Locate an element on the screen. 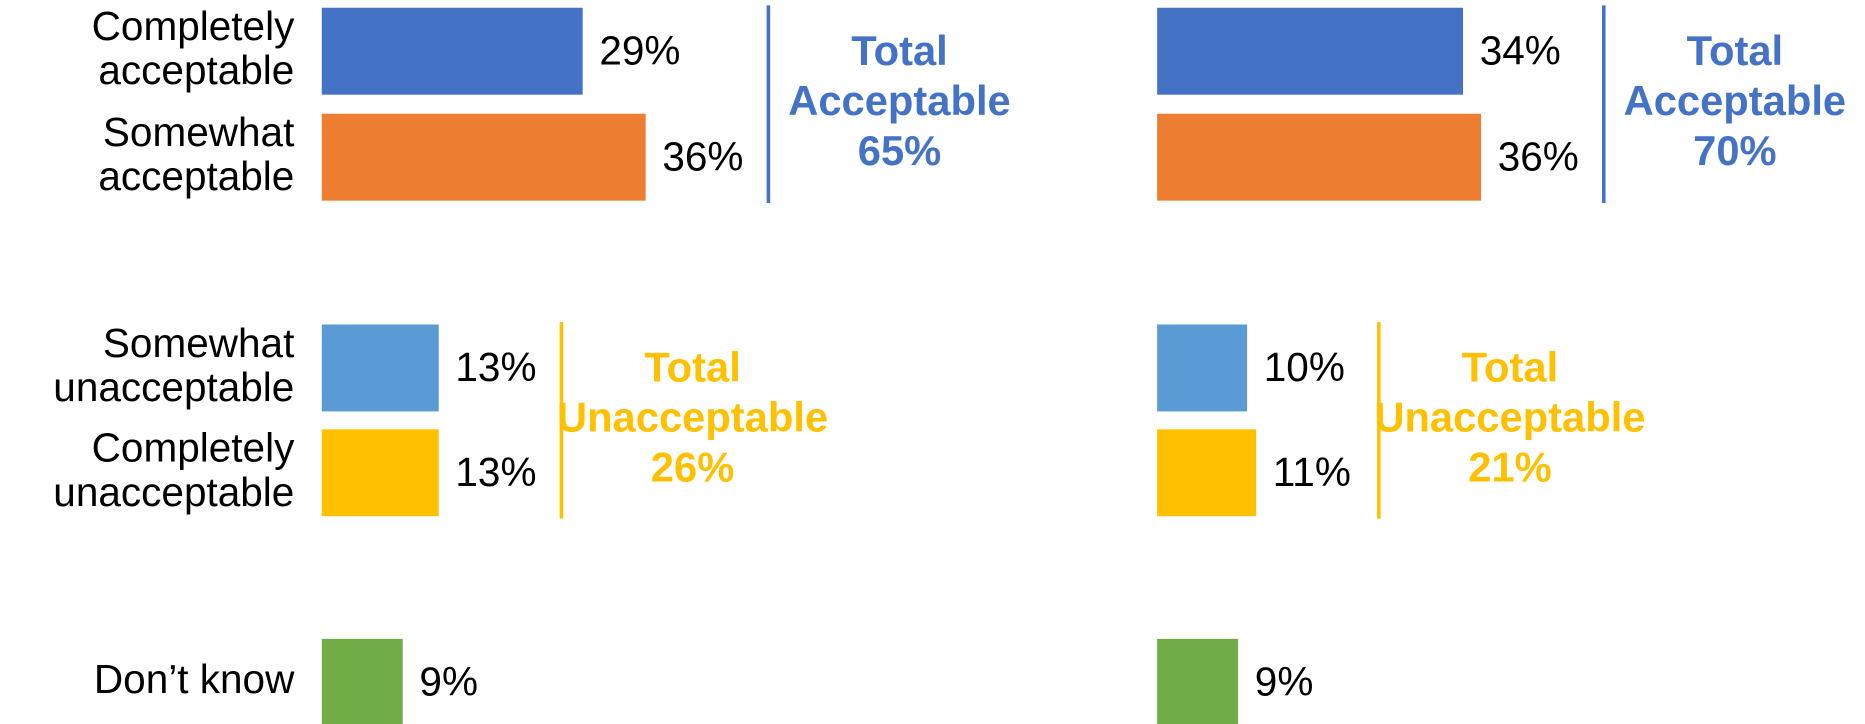 Image resolution: width=1865 pixels, height=724 pixels. group-total: 65% is located at coordinates (899, 150).